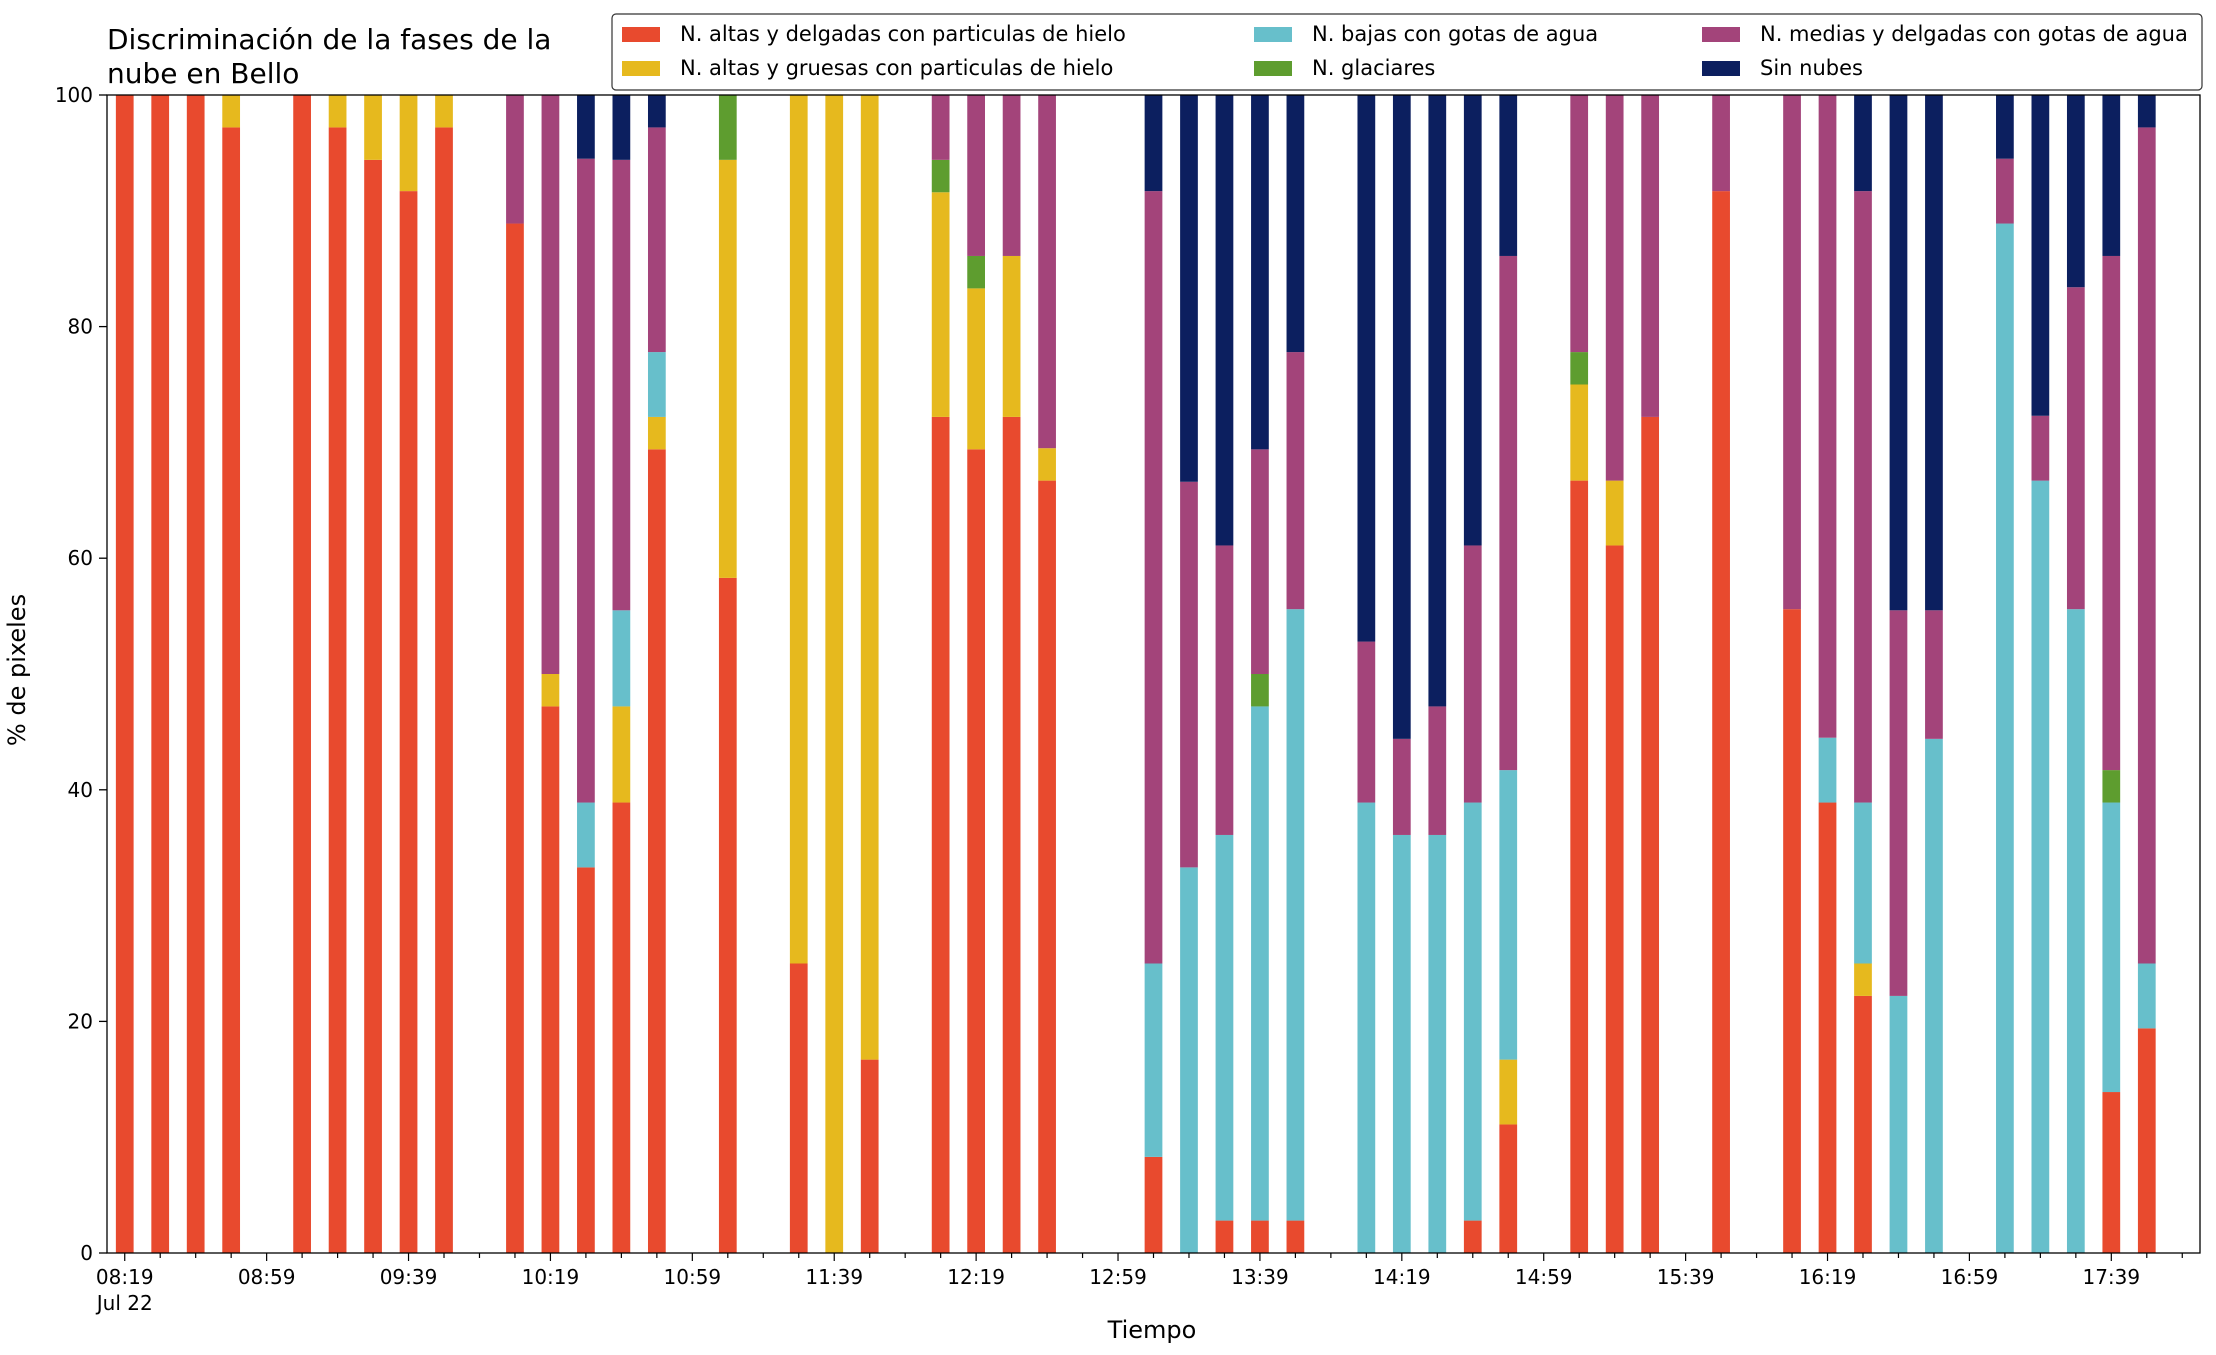  Describe the element at coordinates (1828, 1277) in the screenshot. I see `x-tick-label: 16:19` at that location.